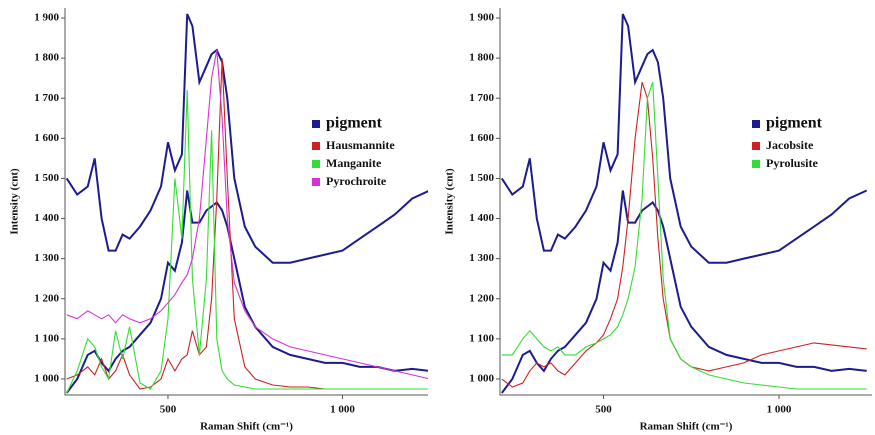 The image size is (875, 435). I want to click on legend-label: Manganite, so click(354, 163).